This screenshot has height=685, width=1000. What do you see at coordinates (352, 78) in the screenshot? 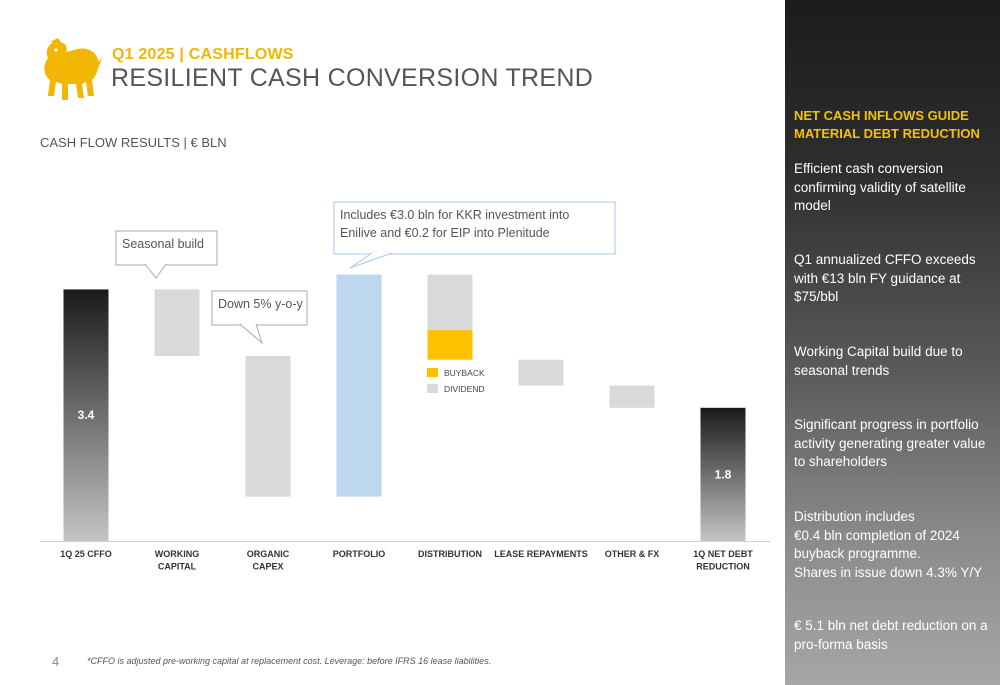
I see `page-title: RESILIENT CASH CONVERSION TREND` at bounding box center [352, 78].